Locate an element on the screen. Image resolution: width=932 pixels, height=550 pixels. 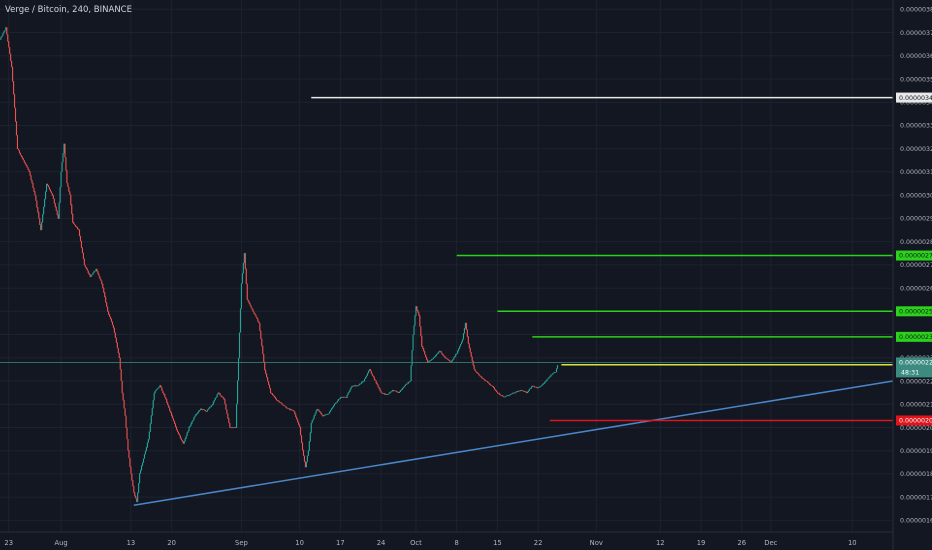
x-tick-label: 8 is located at coordinates (457, 543).